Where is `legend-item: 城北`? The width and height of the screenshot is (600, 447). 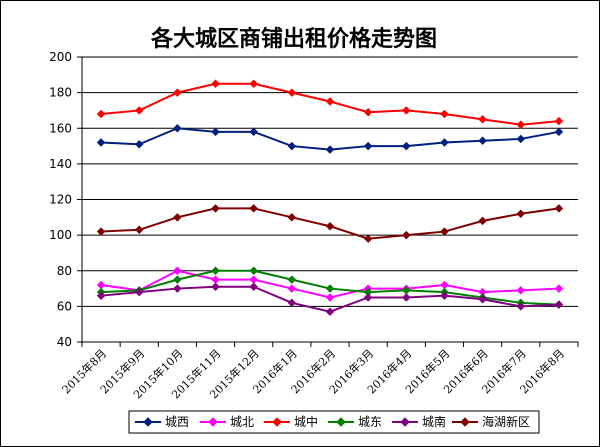 legend-item: 城北 is located at coordinates (227, 422).